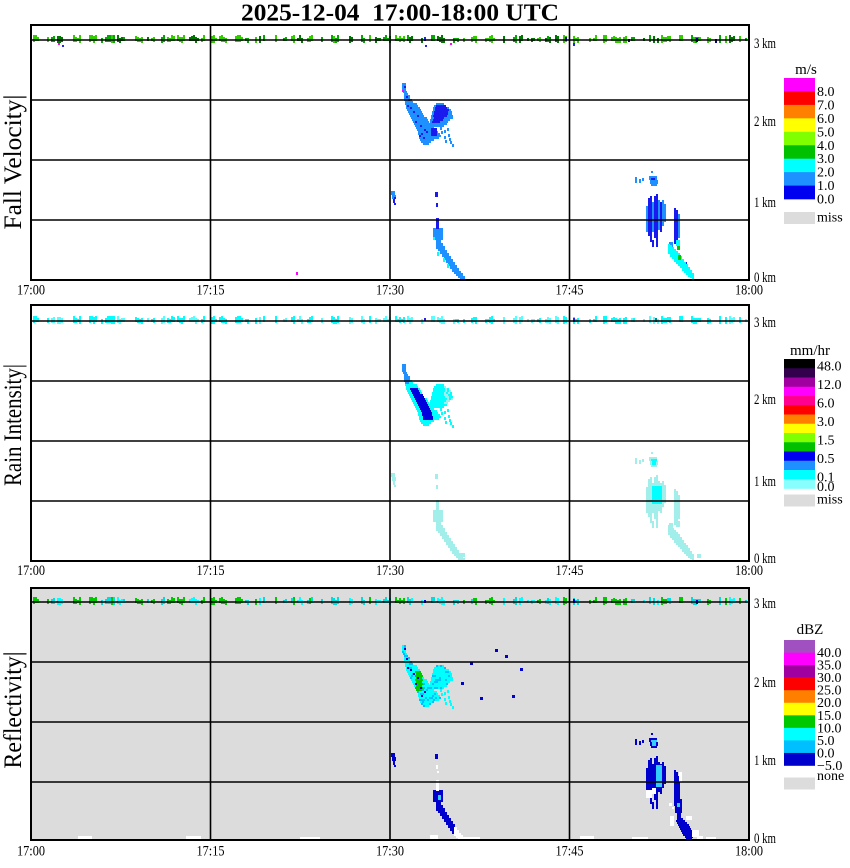 The width and height of the screenshot is (850, 868). I want to click on svg-text: 12.0, so click(829, 385).